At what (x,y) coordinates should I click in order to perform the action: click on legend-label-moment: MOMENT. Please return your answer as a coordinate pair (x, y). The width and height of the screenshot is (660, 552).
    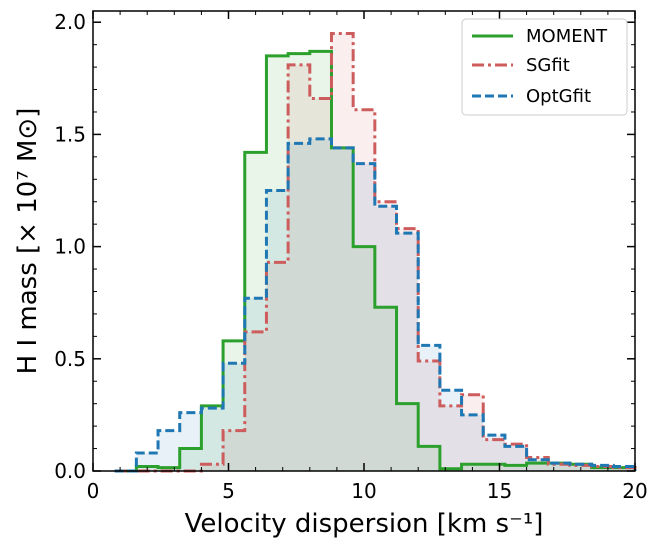
    Looking at the image, I should click on (567, 36).